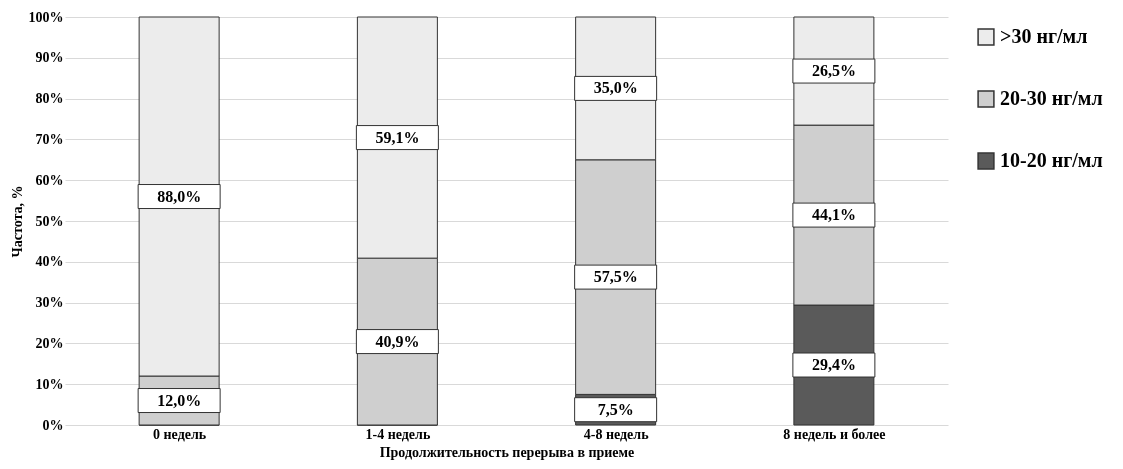 The height and width of the screenshot is (469, 1123). Describe the element at coordinates (53, 425) in the screenshot. I see `y-tick-label: 0%` at that location.